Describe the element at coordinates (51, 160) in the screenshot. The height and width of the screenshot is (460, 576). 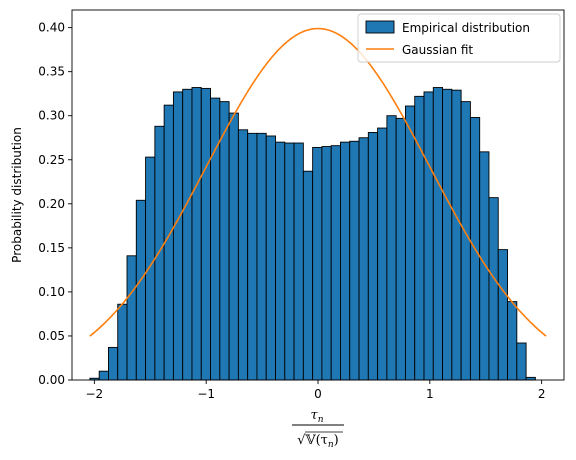
I see `y-tick-label: 0.25` at that location.